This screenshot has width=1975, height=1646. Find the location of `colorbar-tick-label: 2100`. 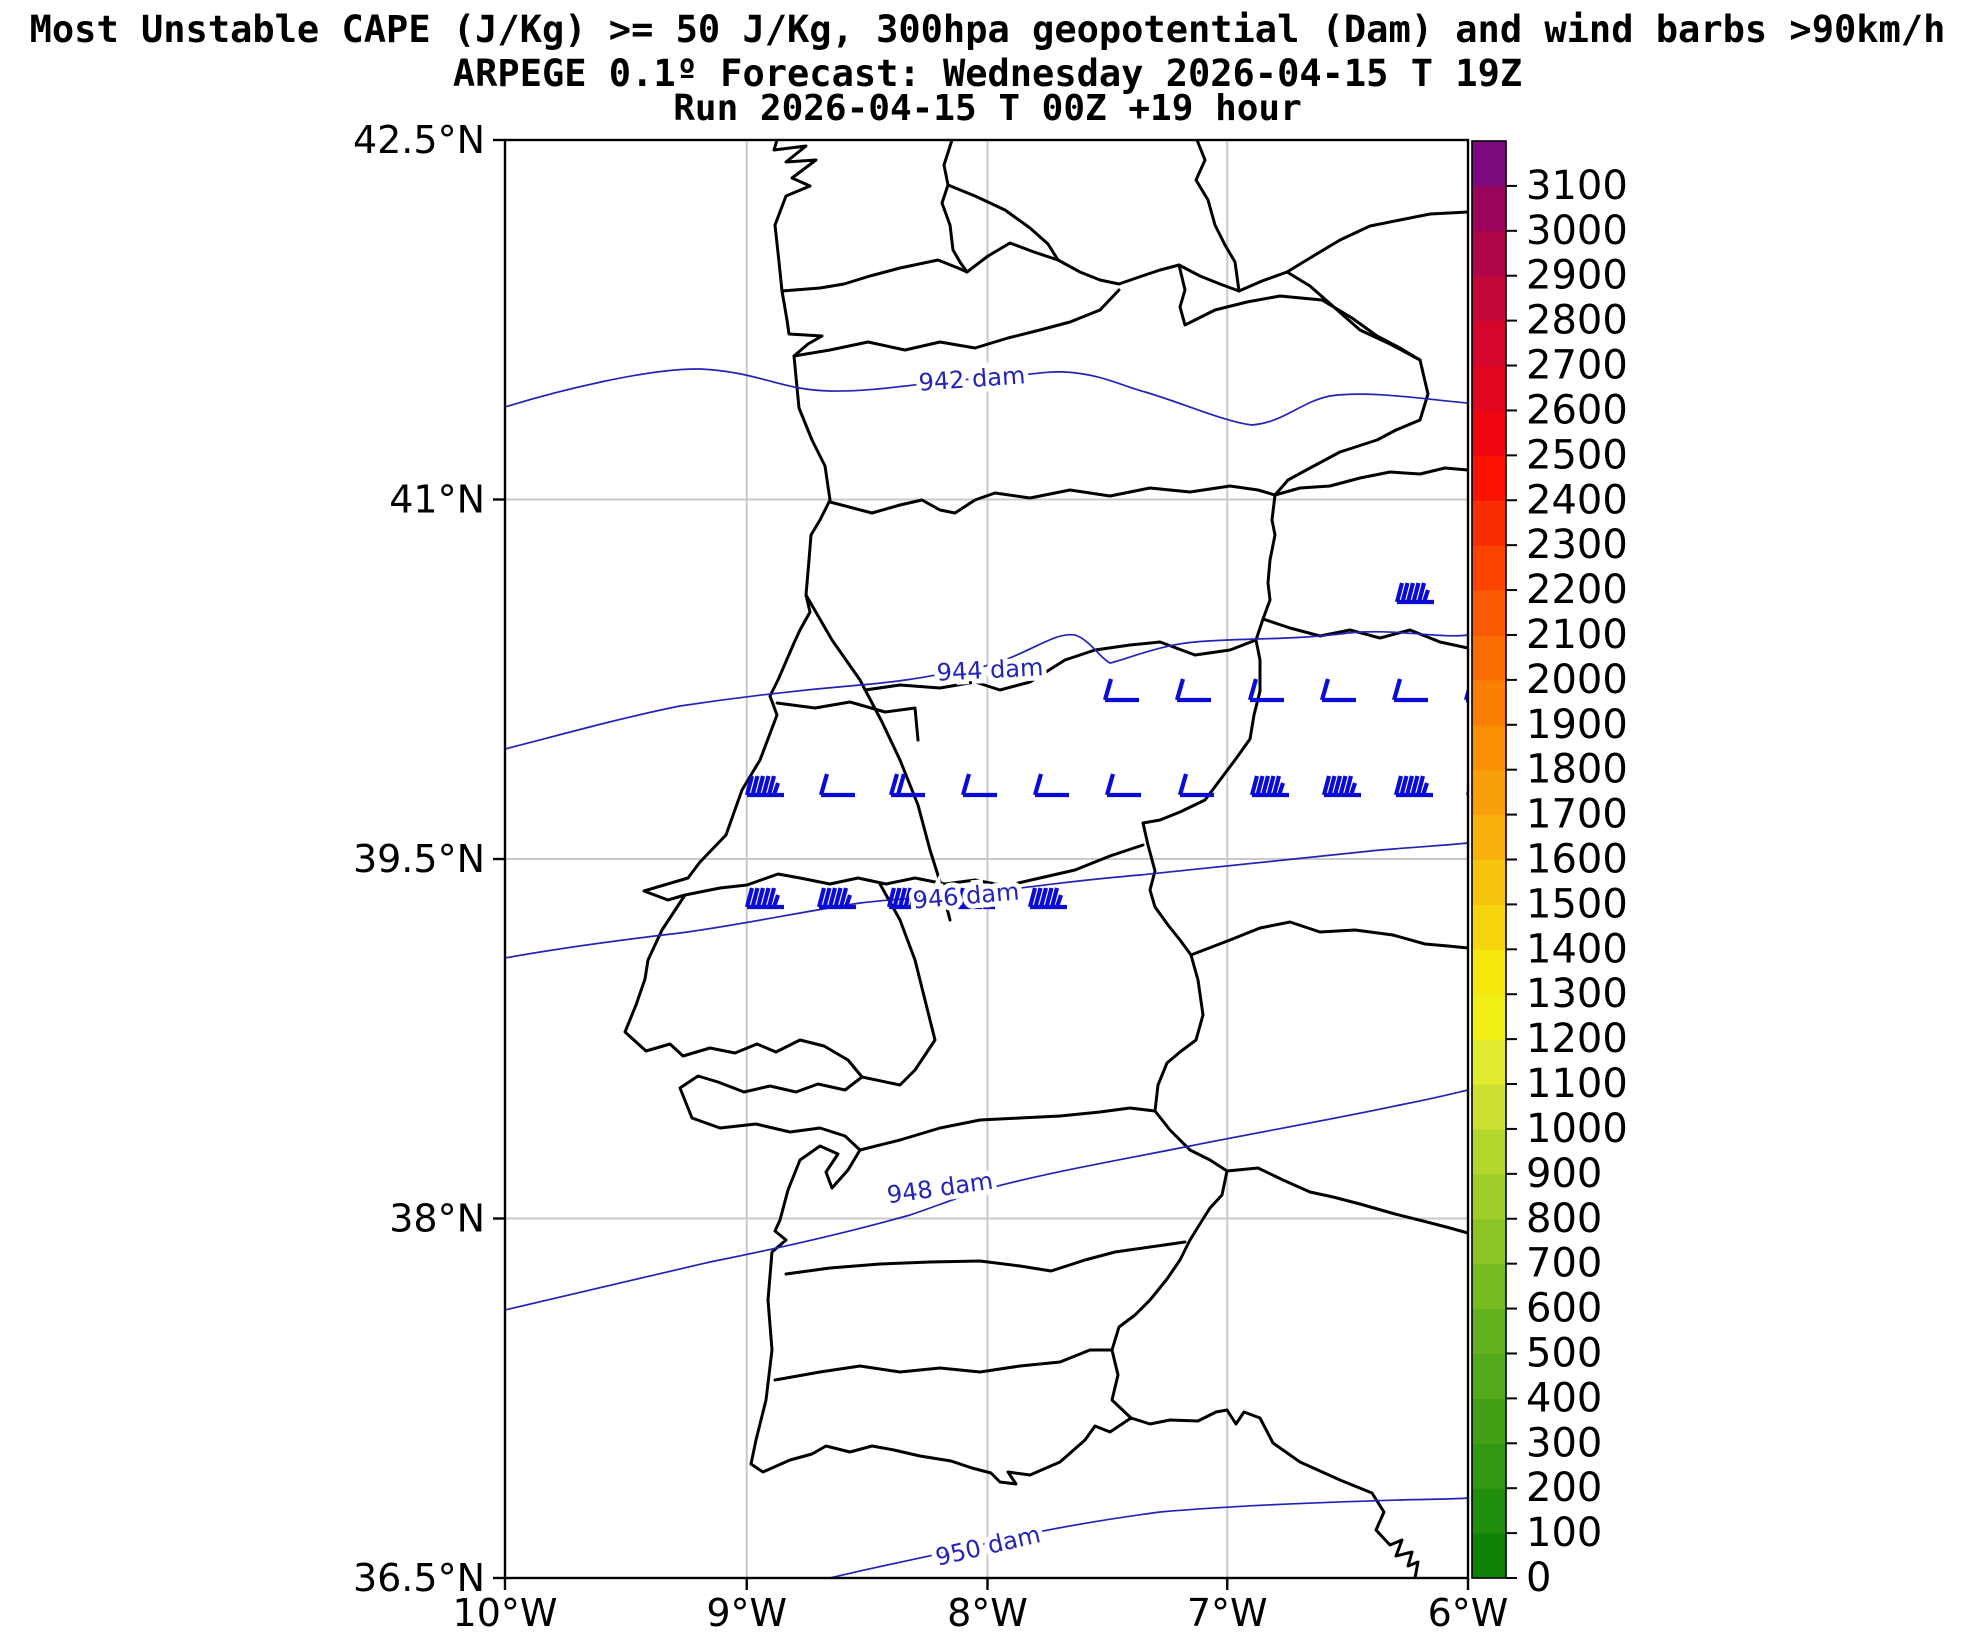

colorbar-tick-label: 2100 is located at coordinates (1577, 635).